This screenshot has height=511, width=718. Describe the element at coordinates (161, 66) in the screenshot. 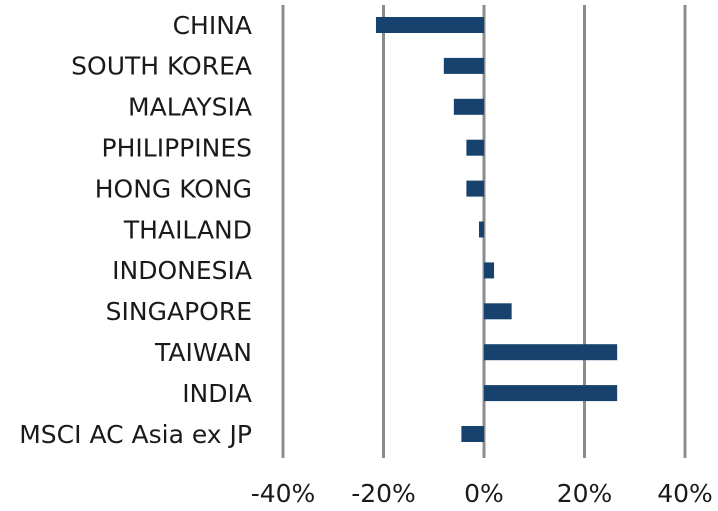

I see `category-label: SOUTH KOREA` at that location.